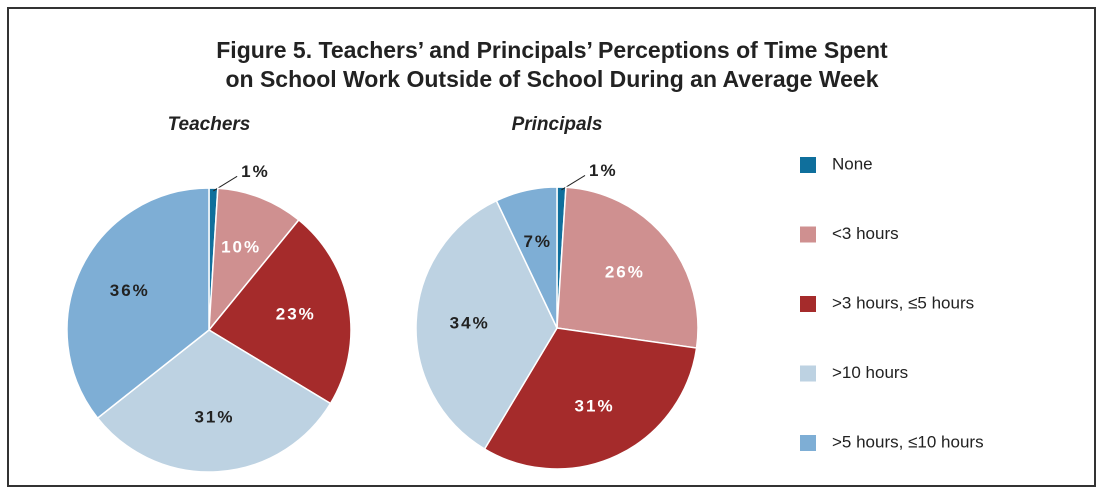 The width and height of the screenshot is (1103, 494). Describe the element at coordinates (908, 441) in the screenshot. I see `legend-label: >5 hours, ≤10 hours` at that location.